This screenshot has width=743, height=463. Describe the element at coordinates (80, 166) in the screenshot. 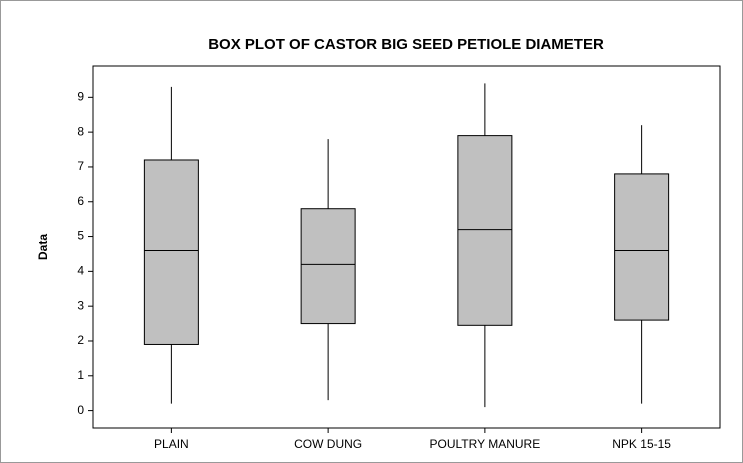

I see `y-tick-label: 7` at that location.